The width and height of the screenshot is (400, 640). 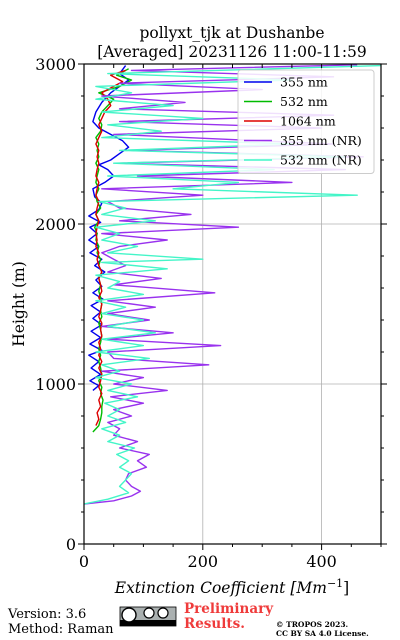 What do you see at coordinates (47, 614) in the screenshot?
I see `version-text: Version: 3.6` at bounding box center [47, 614].